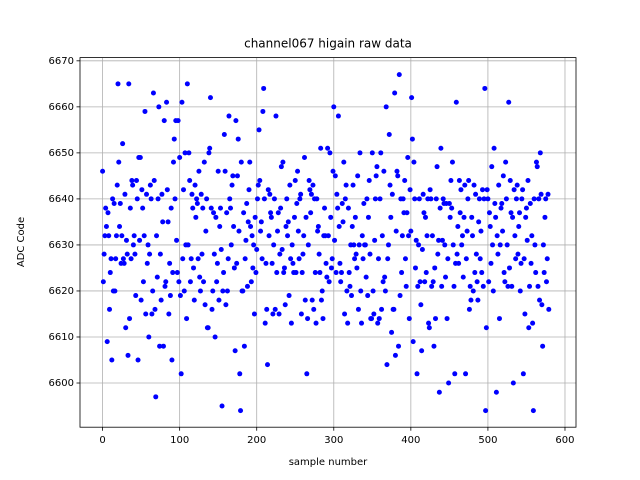  Describe the element at coordinates (61, 107) in the screenshot. I see `y-tick-label: 6660` at that location.